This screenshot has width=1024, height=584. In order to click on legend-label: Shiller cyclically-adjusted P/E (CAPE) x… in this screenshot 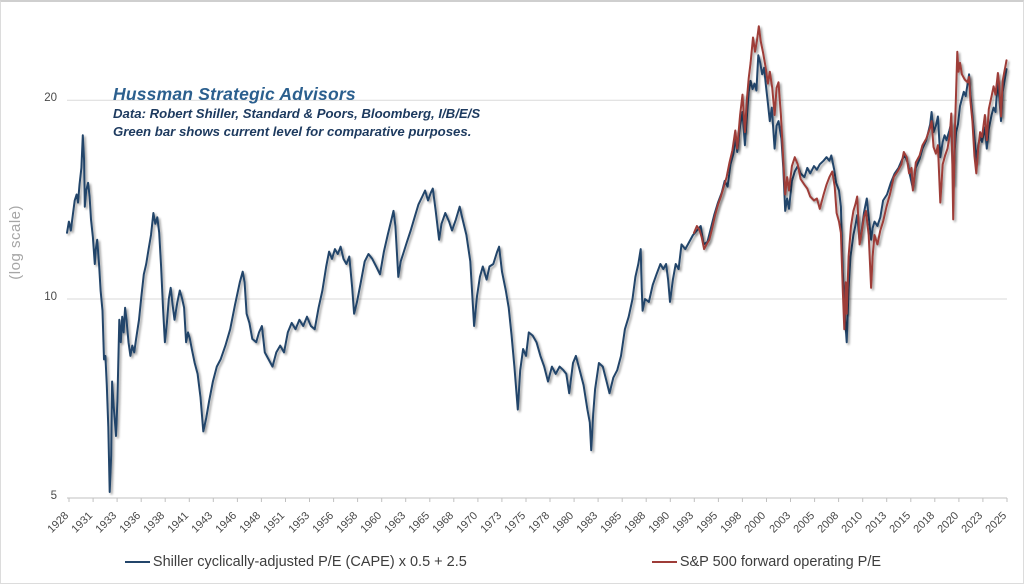, I will do `click(309, 562)`.